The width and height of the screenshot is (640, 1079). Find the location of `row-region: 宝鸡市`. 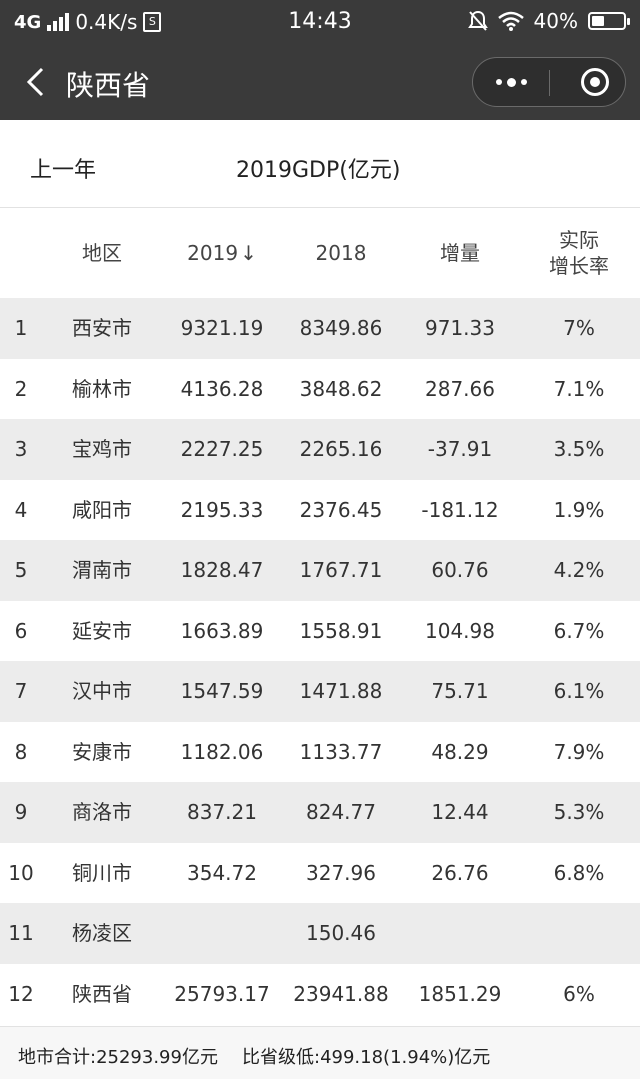

row-region: 宝鸡市 is located at coordinates (102, 449).